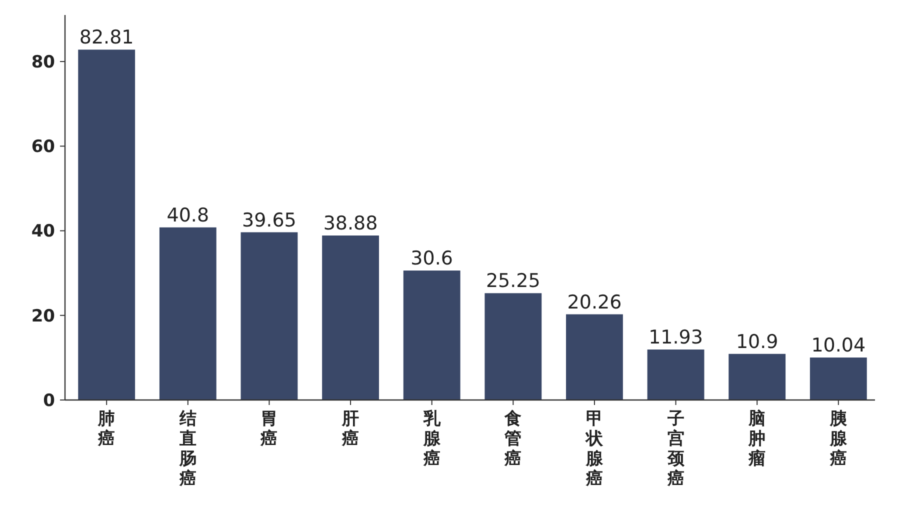 The height and width of the screenshot is (507, 897). What do you see at coordinates (838, 345) in the screenshot?
I see `data-label: 10.04` at bounding box center [838, 345].